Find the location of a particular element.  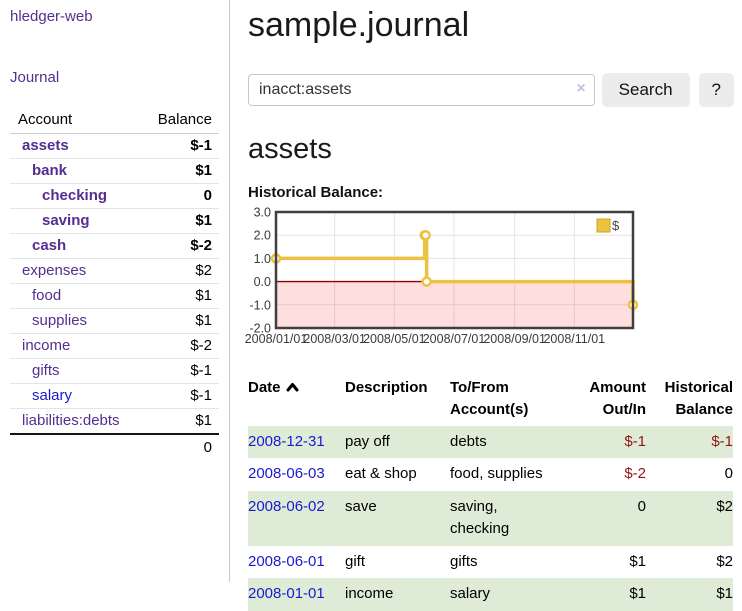

transaction-date-link: 2008-01-01 is located at coordinates (286, 593).